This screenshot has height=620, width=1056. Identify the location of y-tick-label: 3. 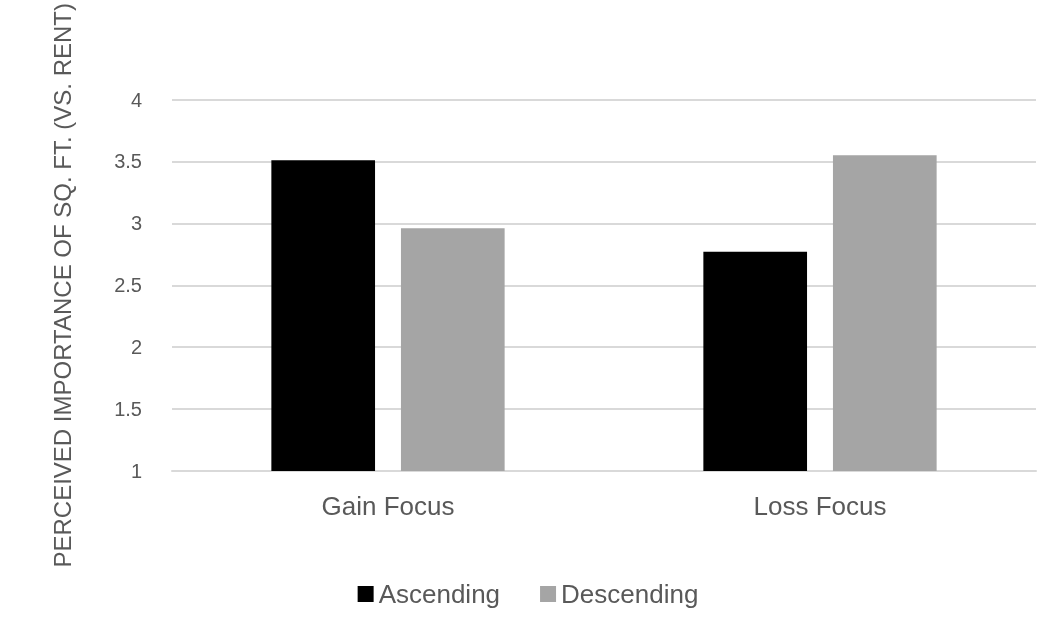
(136, 223).